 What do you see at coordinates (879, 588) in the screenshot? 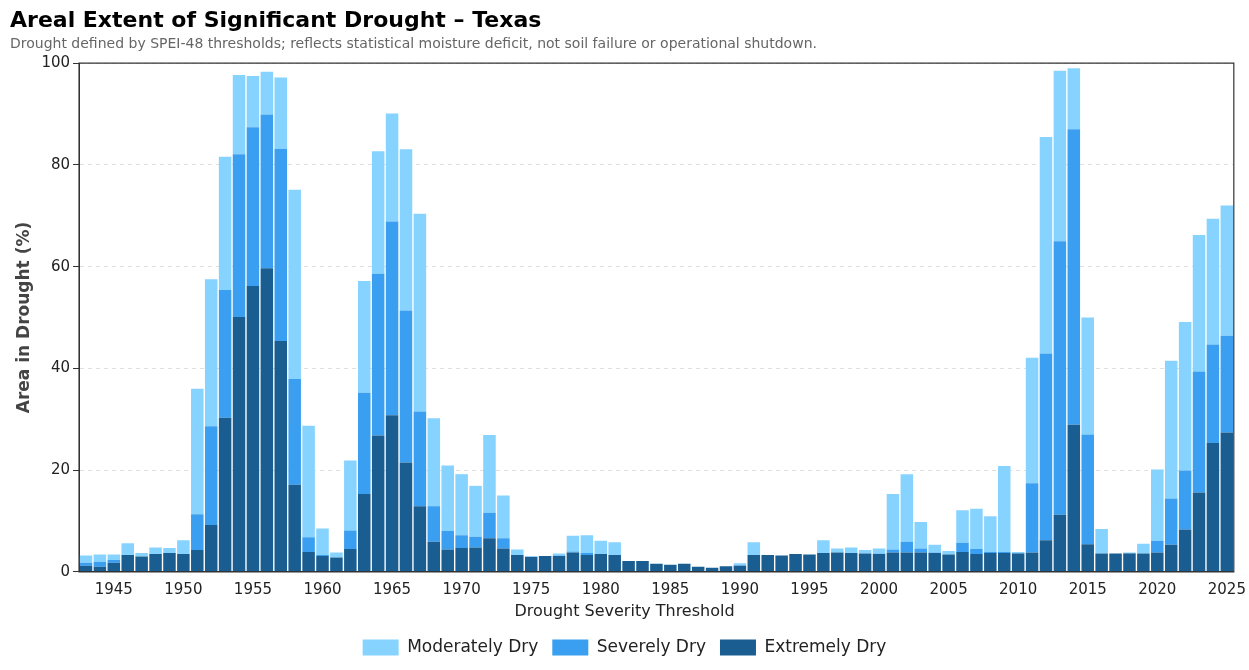
I see `x-tick-label: 2000` at bounding box center [879, 588].